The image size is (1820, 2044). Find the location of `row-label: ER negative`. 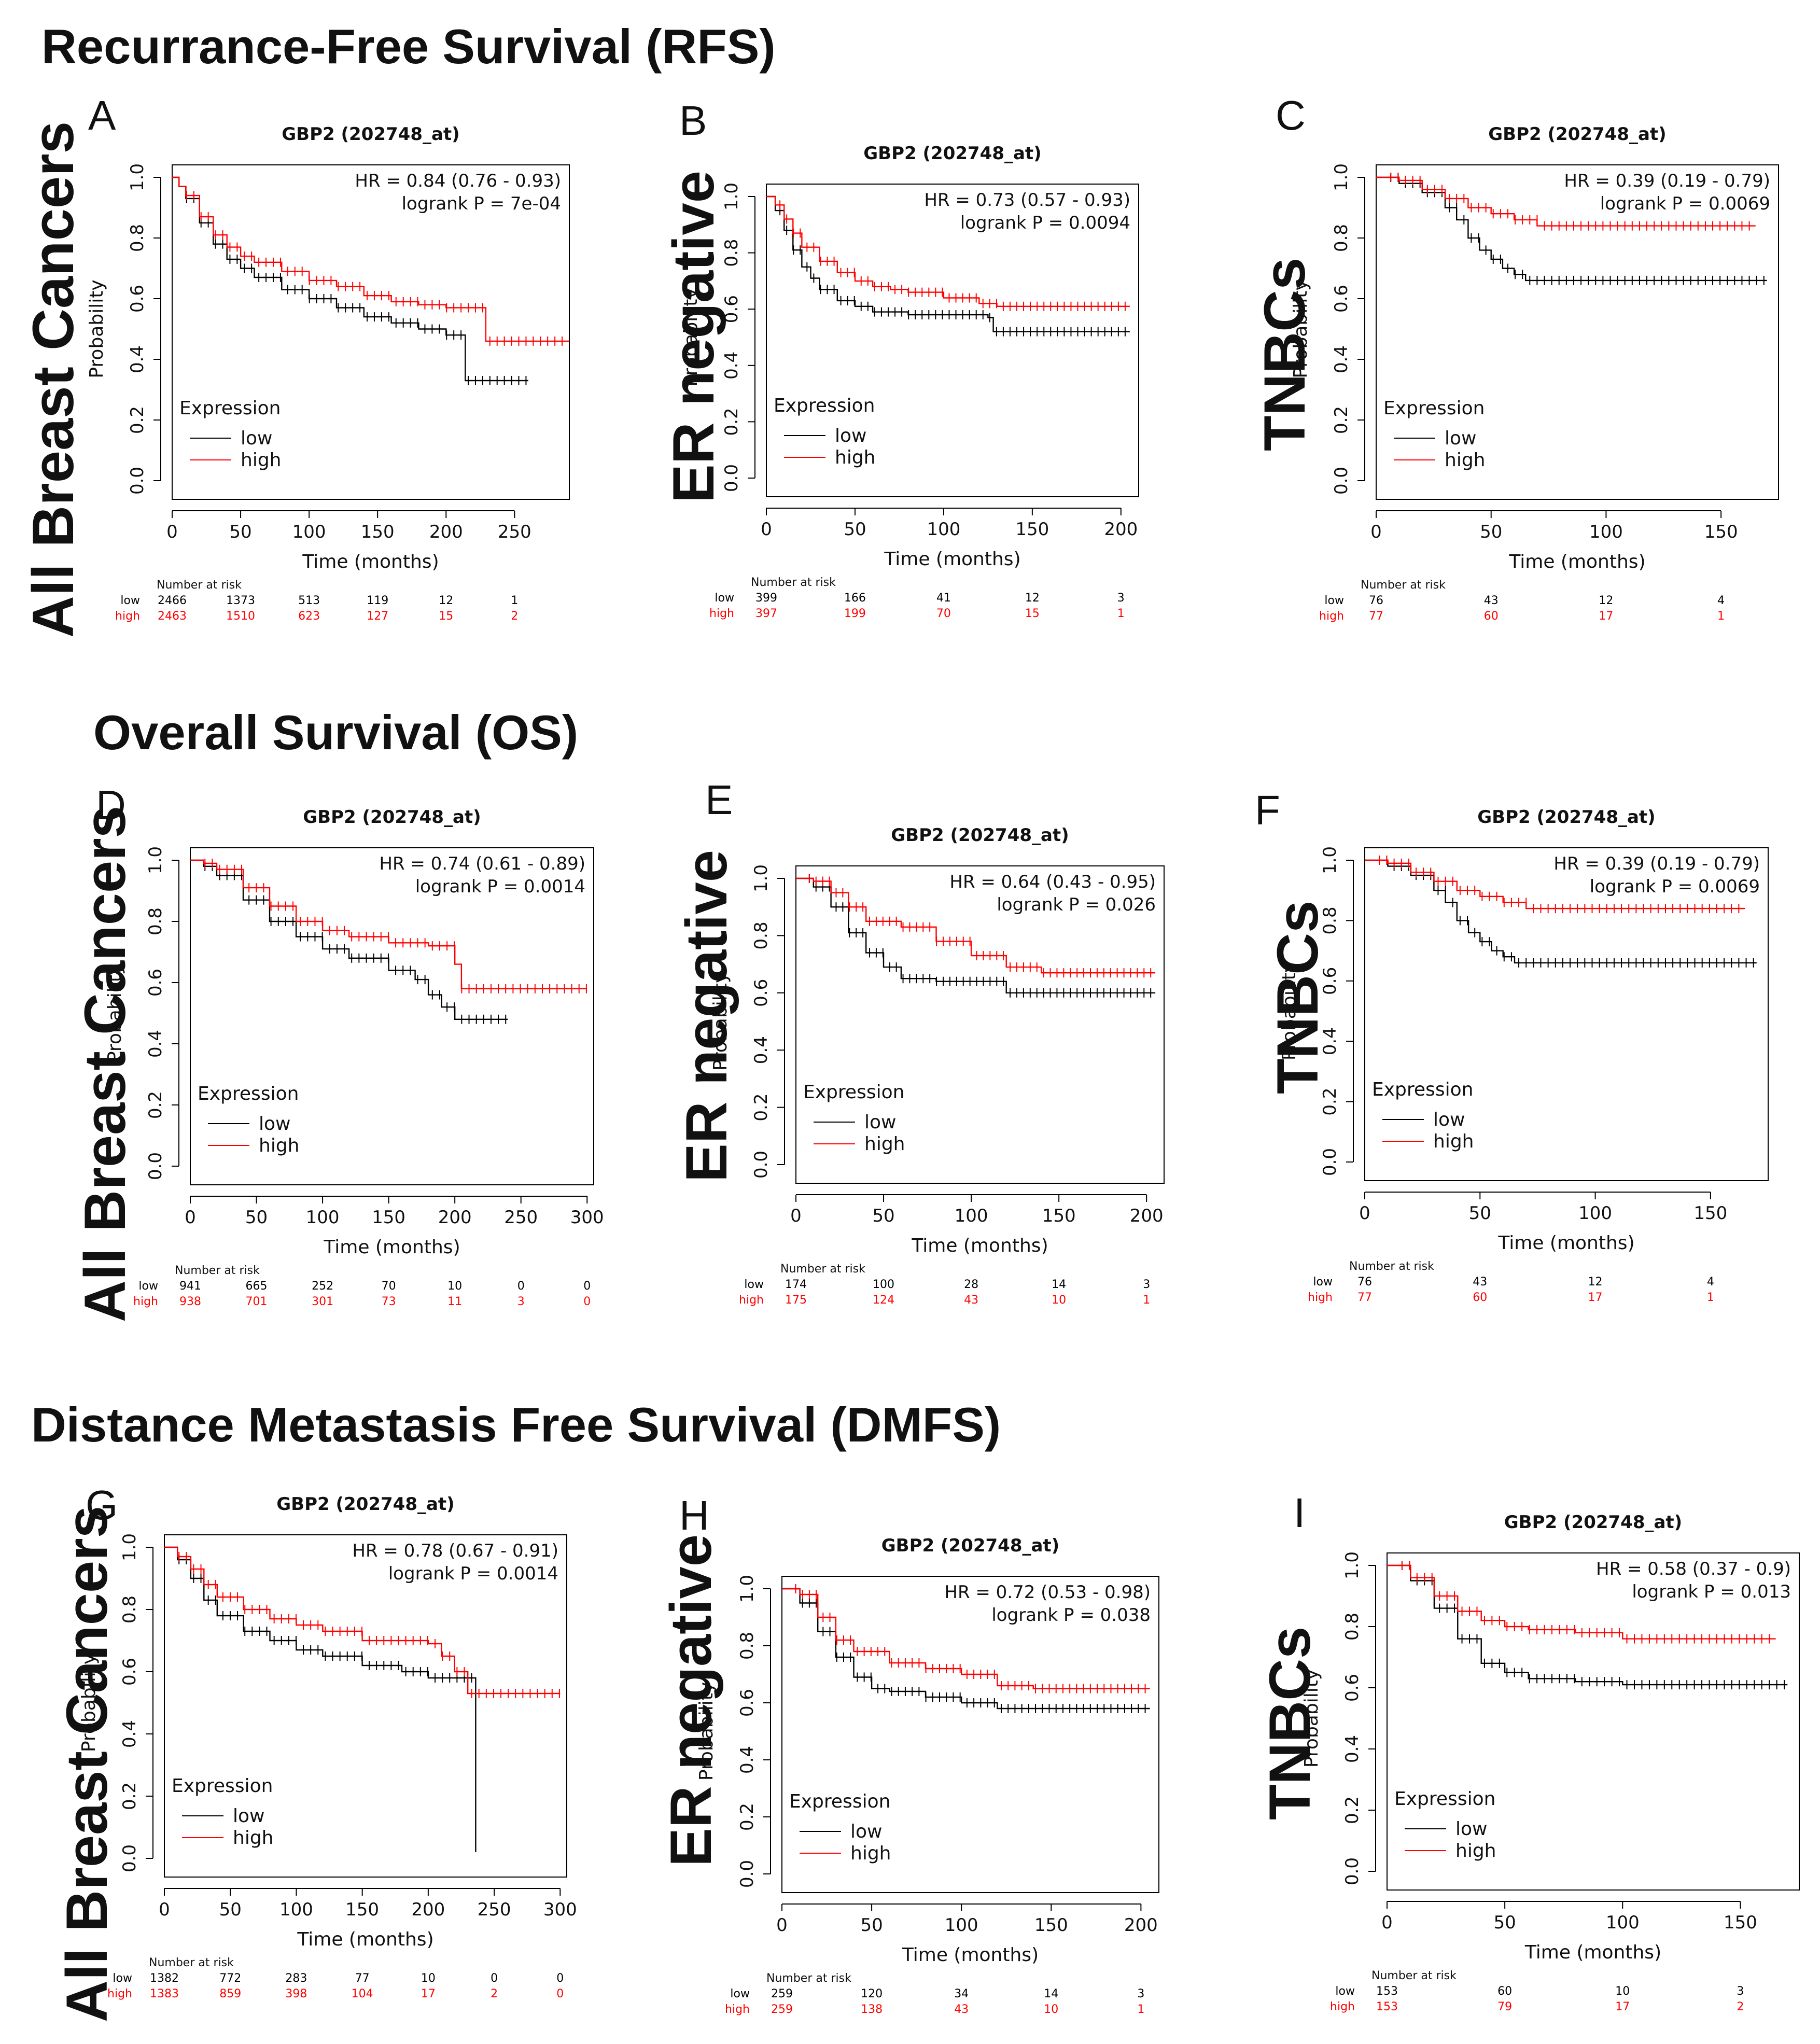

row-label: ER negative is located at coordinates (693, 337).